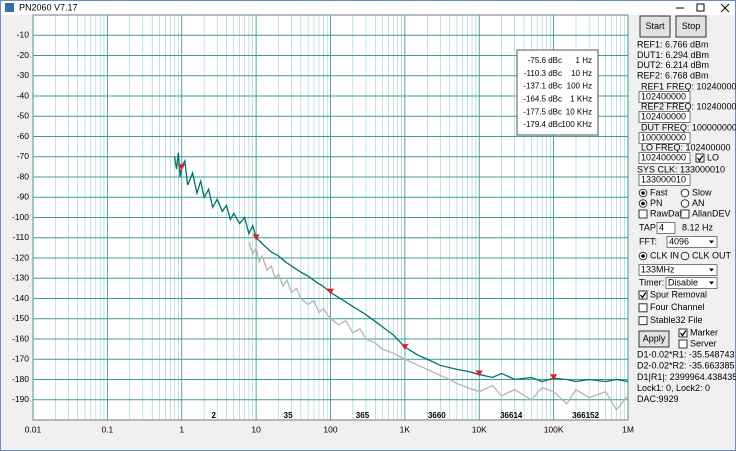 This screenshot has height=451, width=736. What do you see at coordinates (679, 241) in the screenshot?
I see `fft-select: 4096` at bounding box center [679, 241].